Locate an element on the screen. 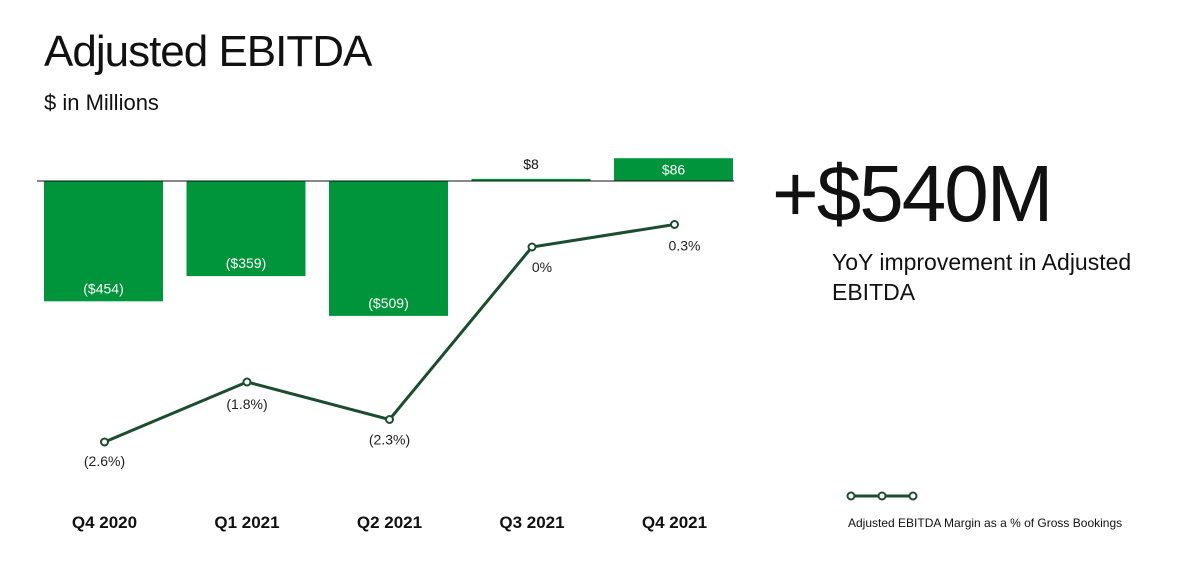 The image size is (1189, 585). chart-title: Adjusted EBITDA is located at coordinates (208, 51).